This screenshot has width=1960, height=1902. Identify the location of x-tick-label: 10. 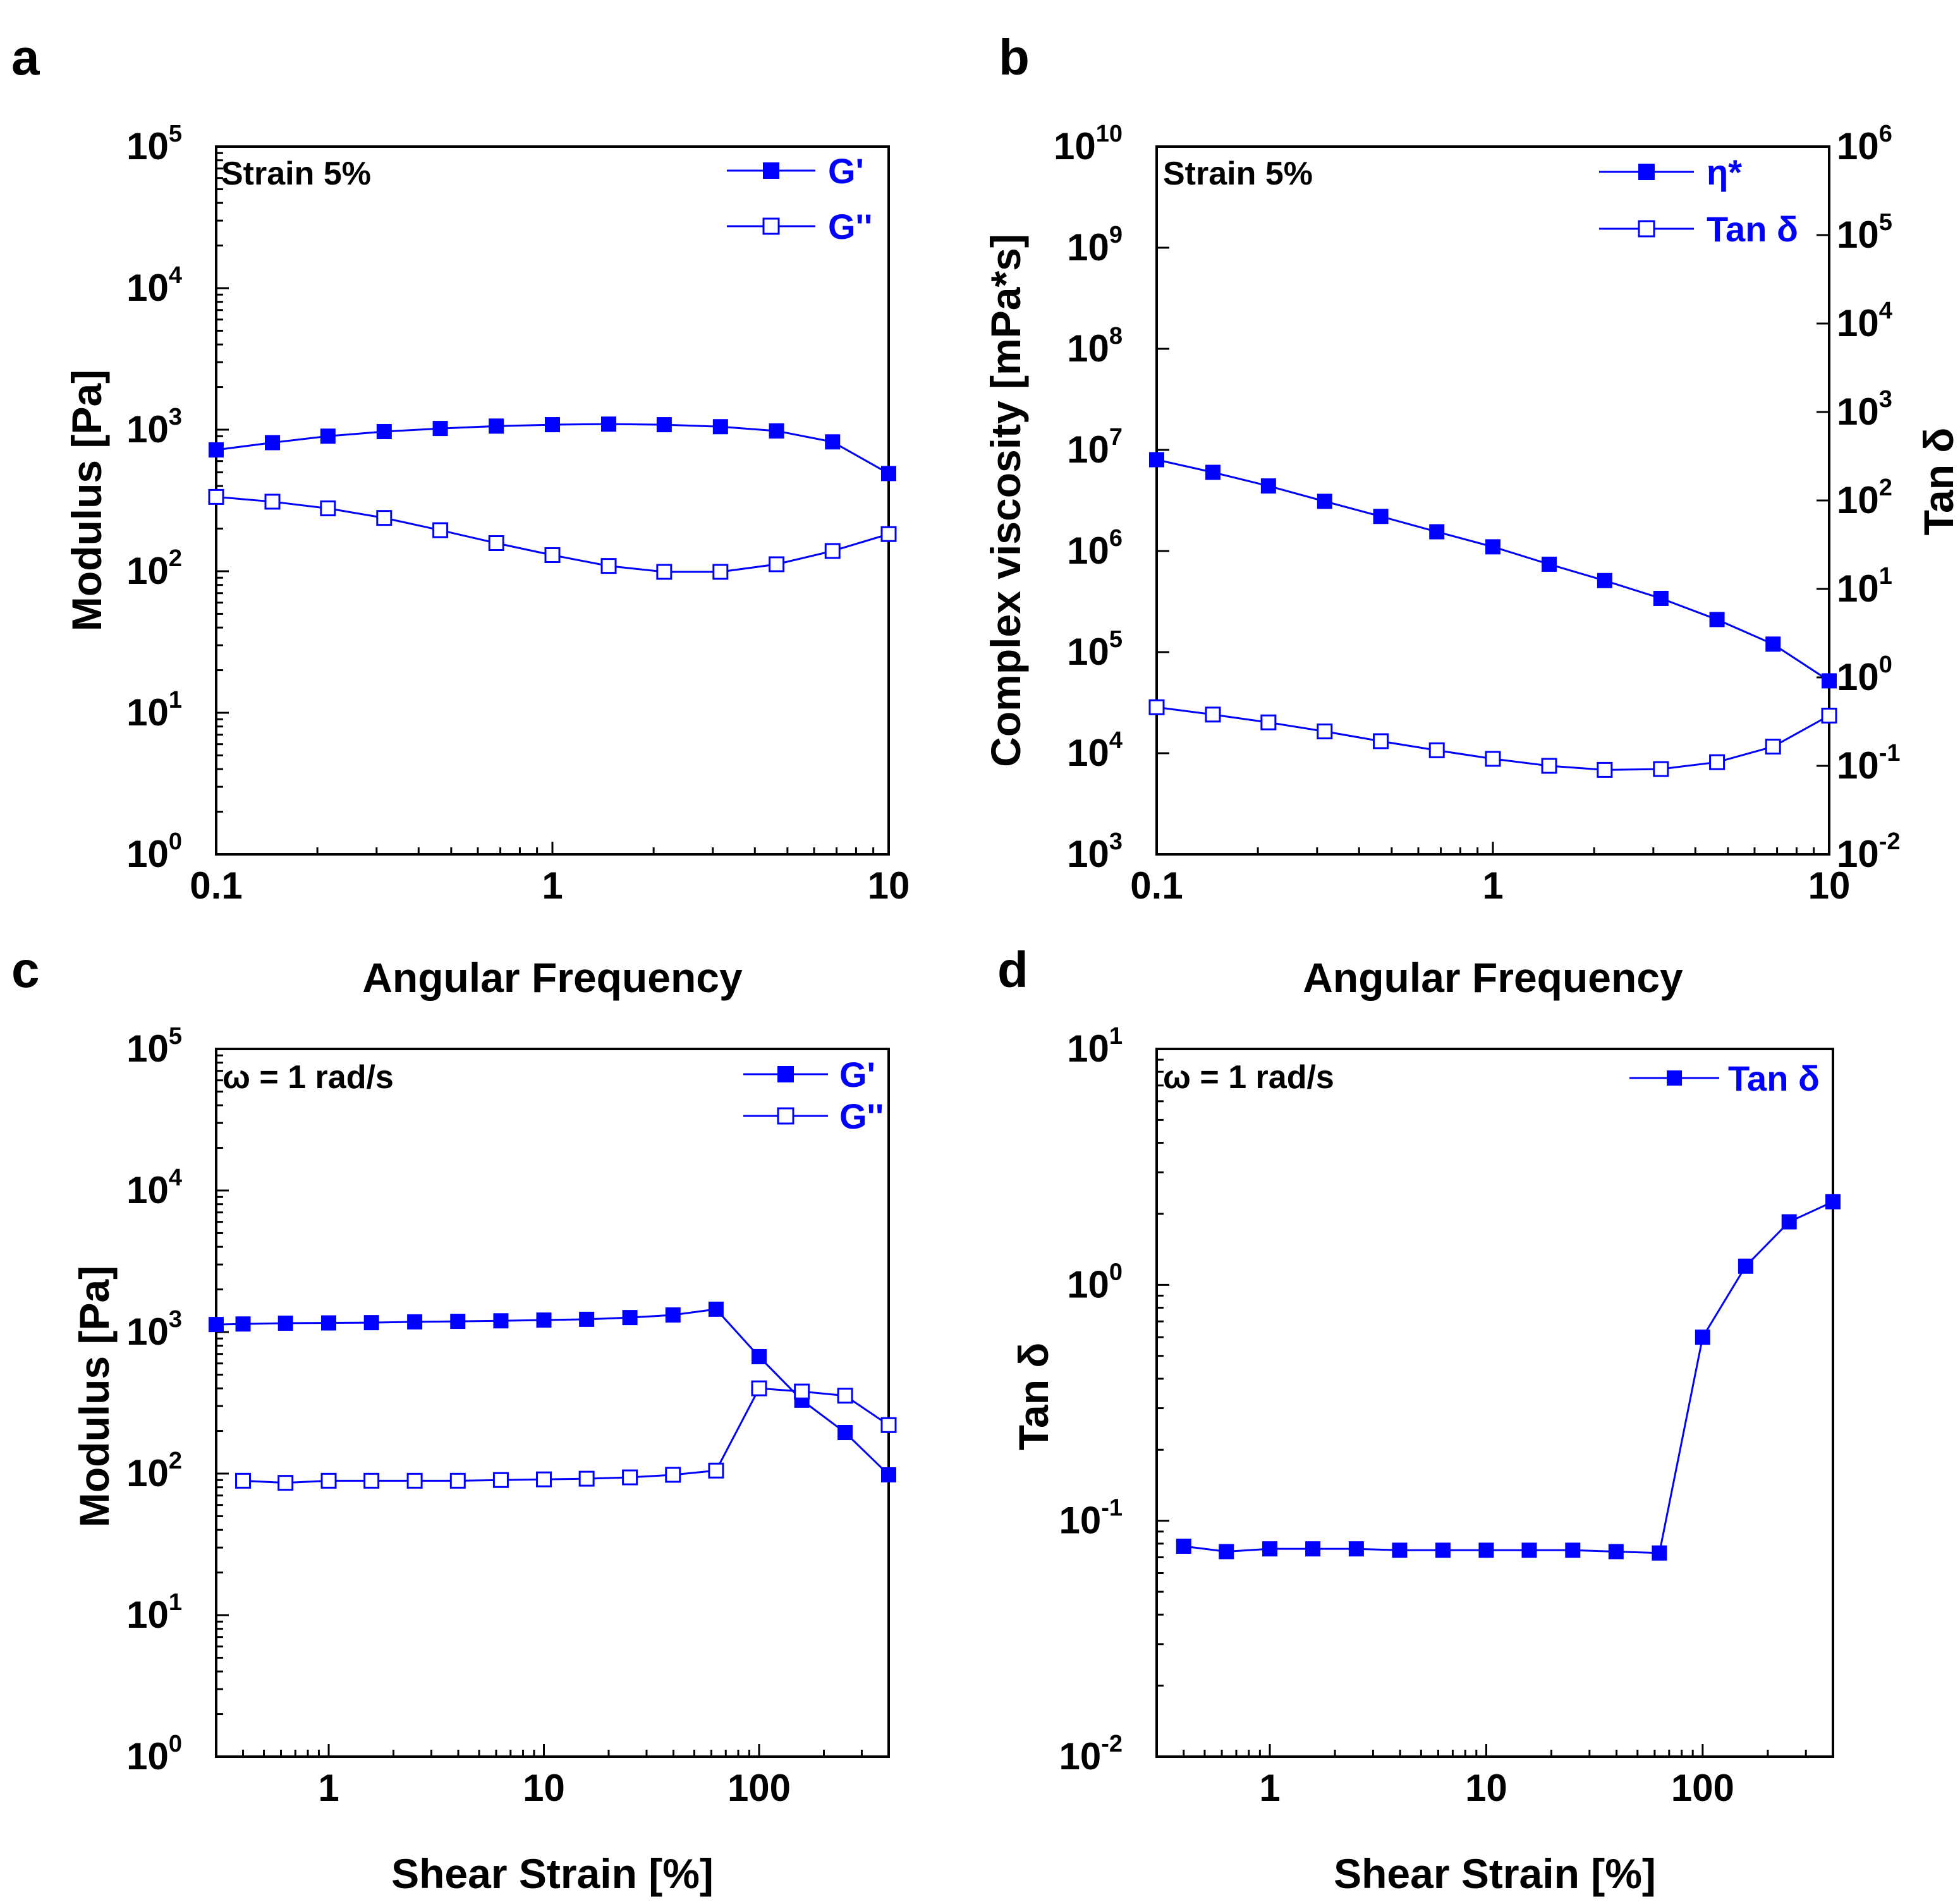
(889, 885).